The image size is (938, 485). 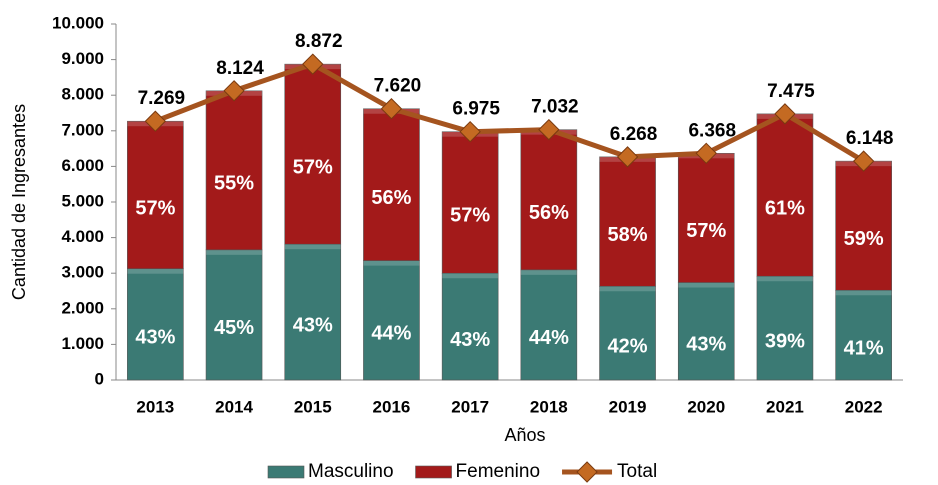 What do you see at coordinates (82, 129) in the screenshot?
I see `y-tick-label: 7.000` at bounding box center [82, 129].